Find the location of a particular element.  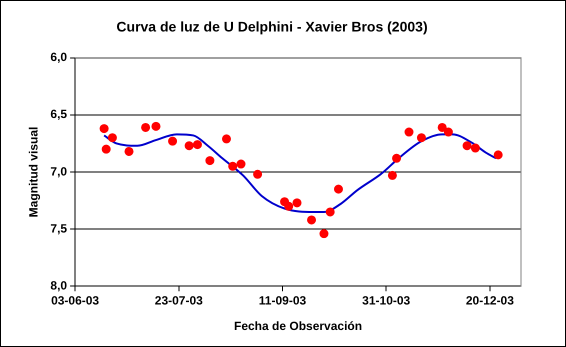

chart-title: Curva de luz de U Delphini - Xavier Bros (2003) is located at coordinates (272, 26).